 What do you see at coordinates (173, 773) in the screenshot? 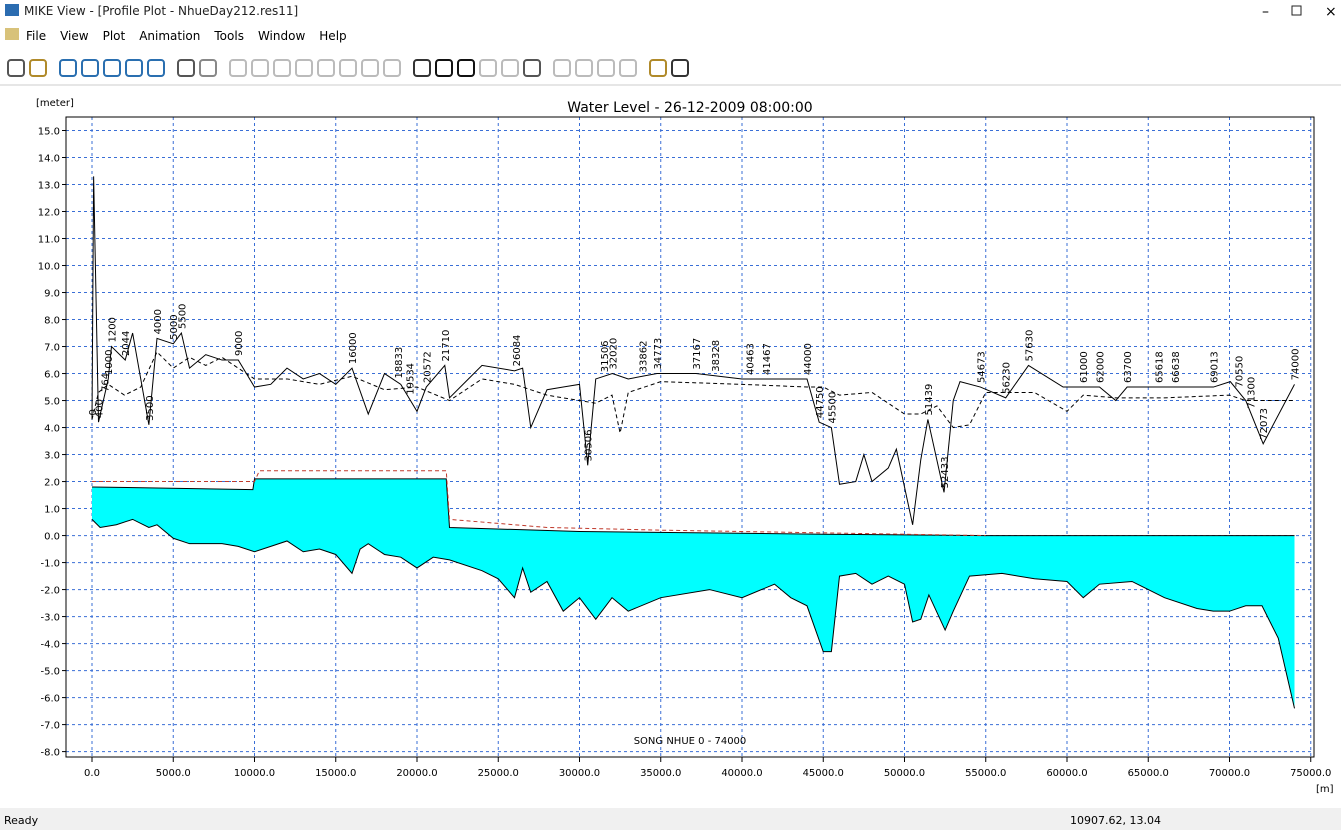
I see `x-tick-label: 5000.0` at bounding box center [173, 773].